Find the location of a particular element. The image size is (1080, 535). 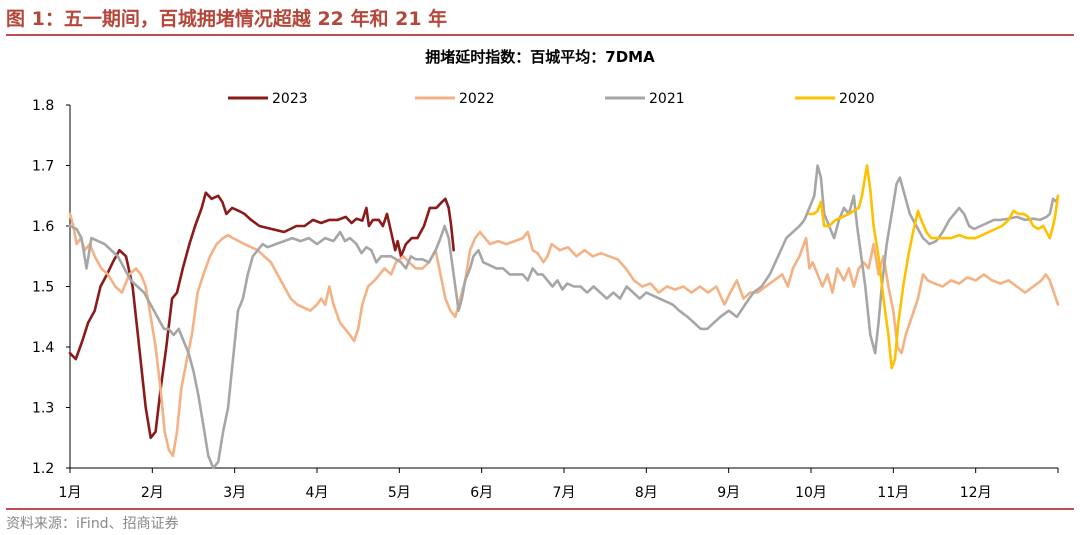

bottom-divider is located at coordinates (540, 509).